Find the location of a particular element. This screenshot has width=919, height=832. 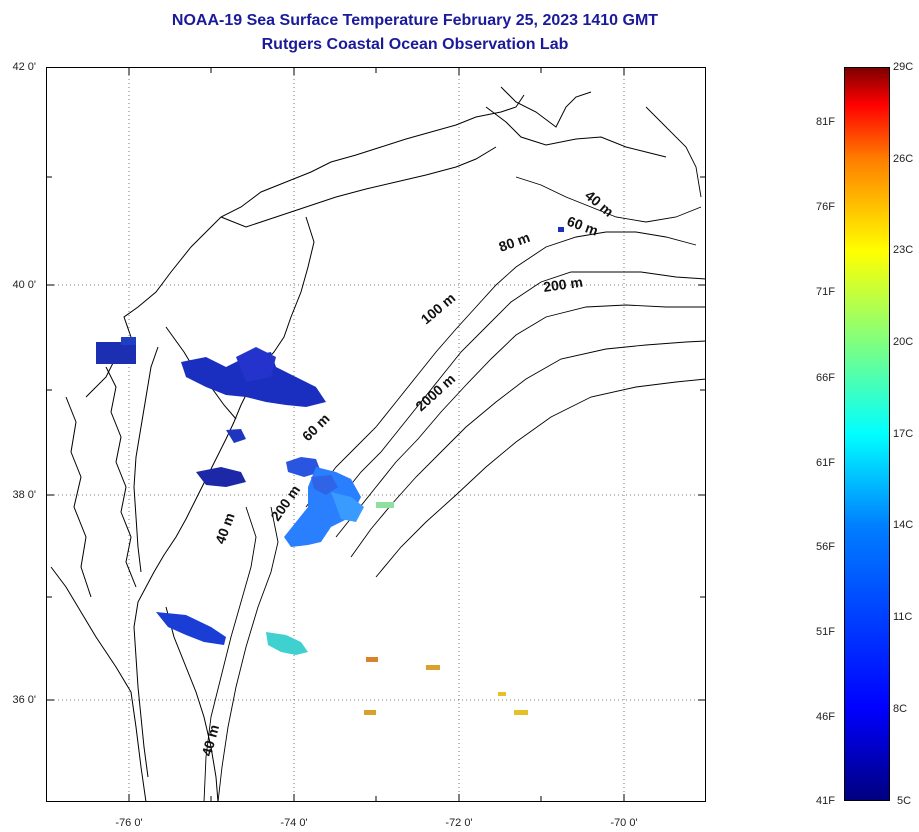

cbar-label-17c: 17C is located at coordinates (903, 434).